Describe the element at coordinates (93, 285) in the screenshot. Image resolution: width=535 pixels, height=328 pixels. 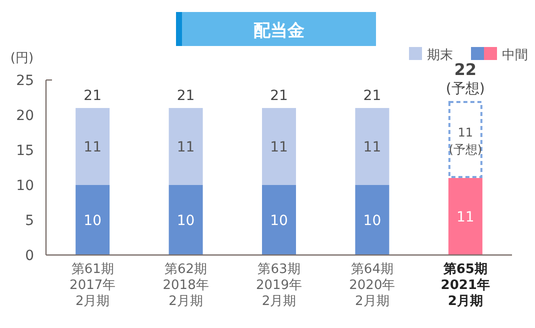
I see `x-tick-label: 第61期 2017年 2月期` at that location.